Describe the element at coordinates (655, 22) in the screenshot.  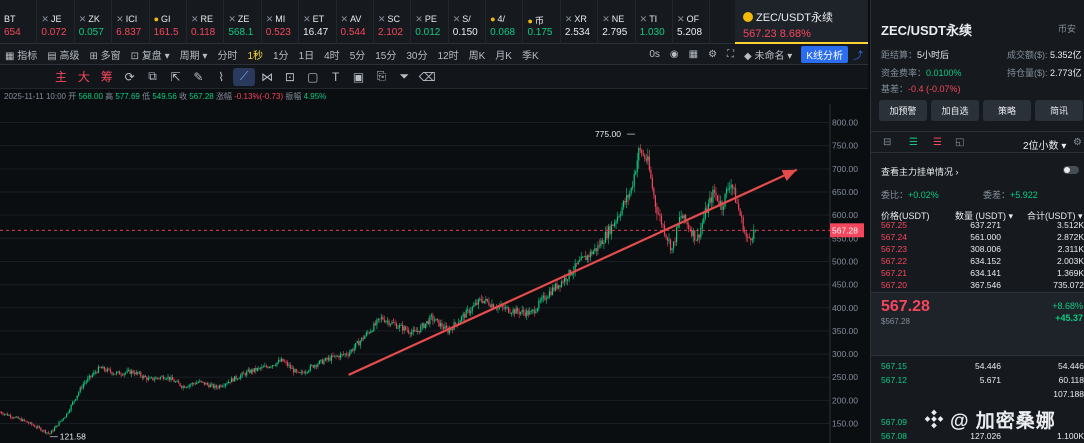
I see `ticker-item: ✕ TI 1.030` at that location.